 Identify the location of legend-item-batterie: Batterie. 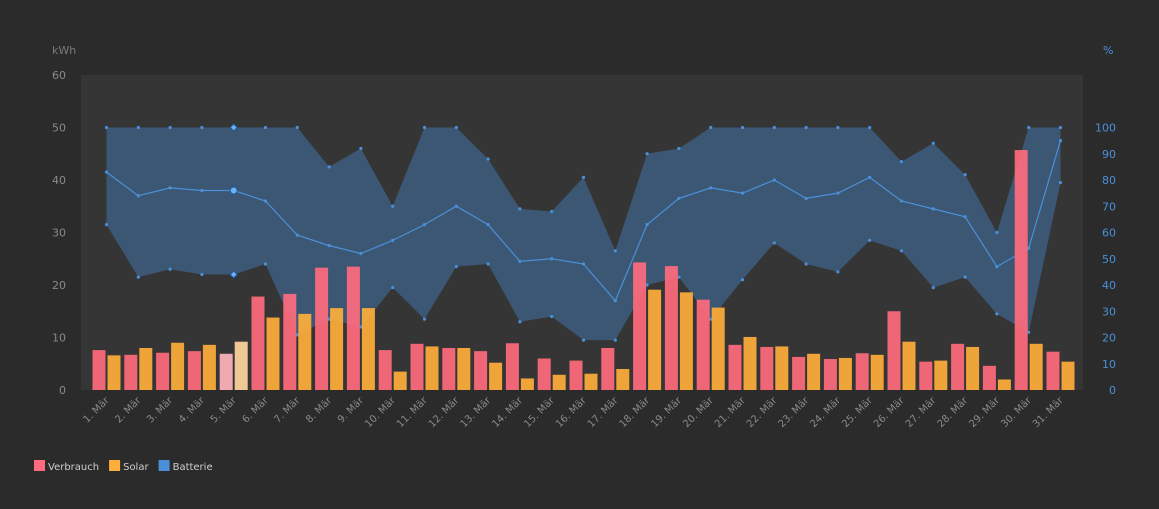
(185, 466).